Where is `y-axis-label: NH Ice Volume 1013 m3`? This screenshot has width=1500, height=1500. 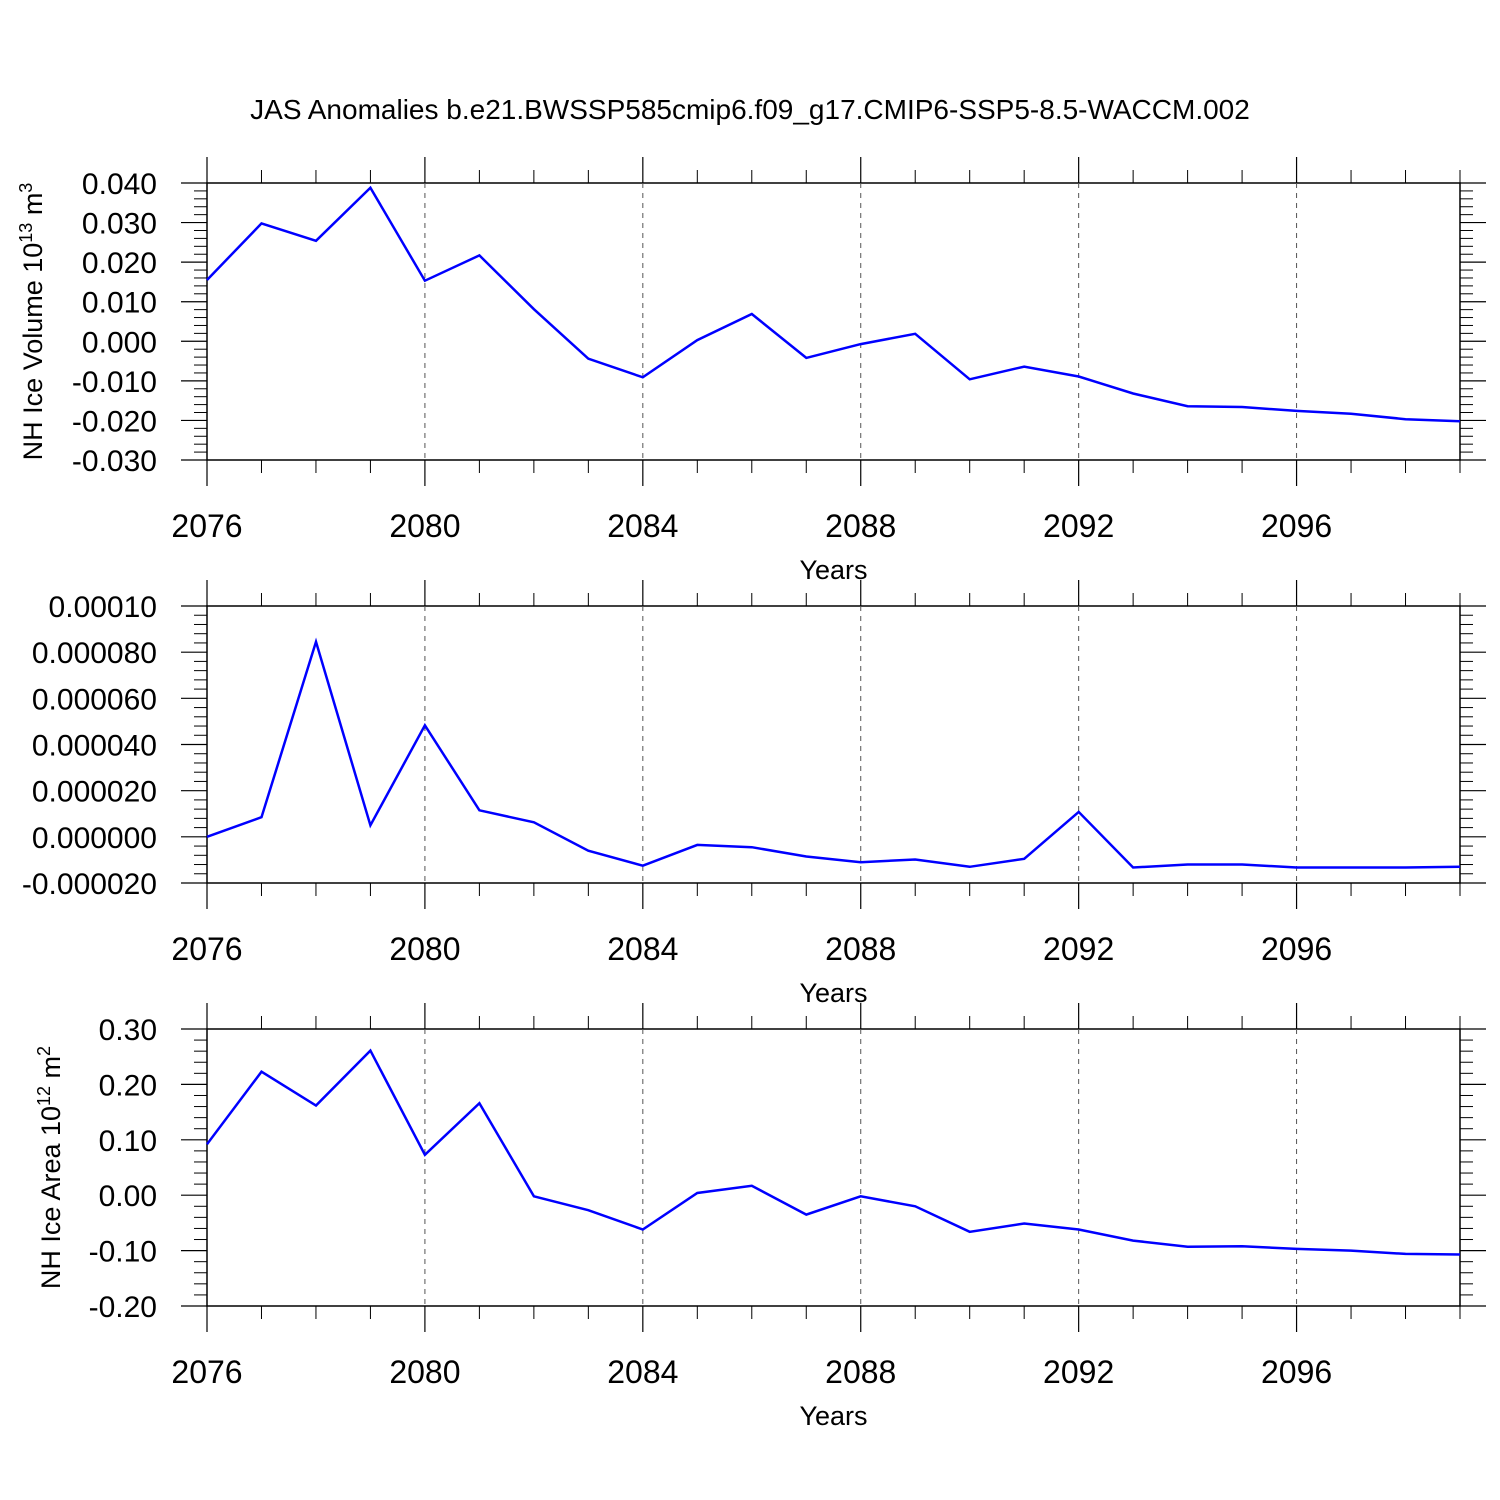 y-axis-label: NH Ice Volume 1013 m3 is located at coordinates (32, 322).